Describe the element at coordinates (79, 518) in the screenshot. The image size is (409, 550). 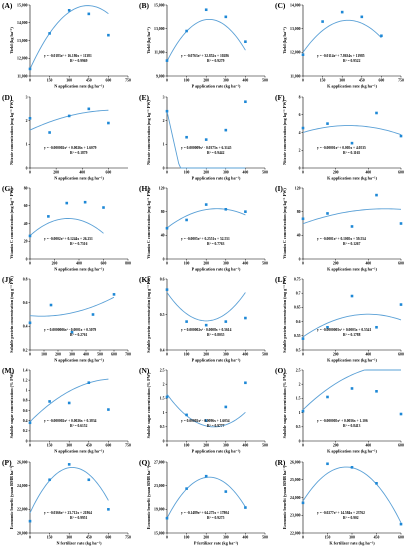
I see `fit-r-squared: R² = 0.9951` at that location.